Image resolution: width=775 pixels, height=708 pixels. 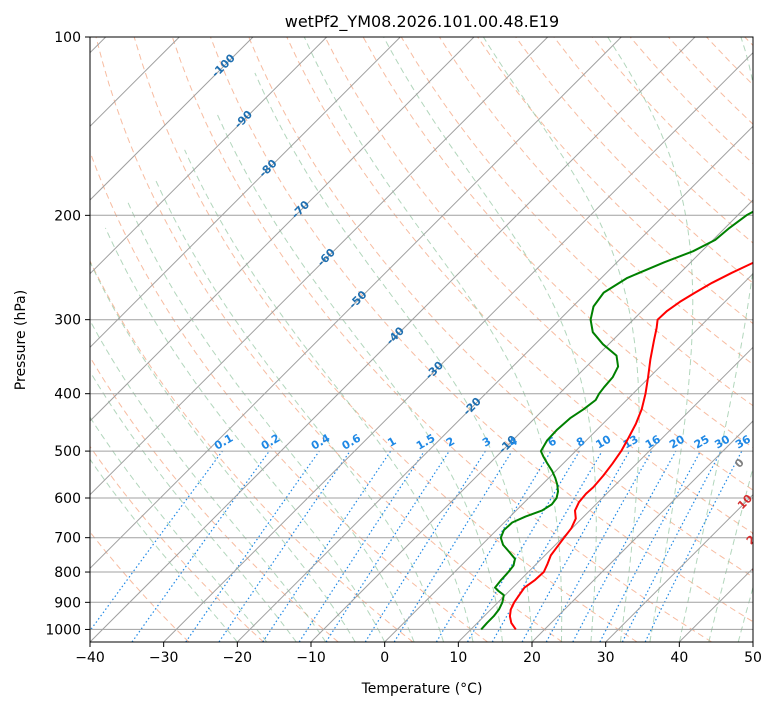 What do you see at coordinates (679, 658) in the screenshot?
I see `x-tick-label: 40` at bounding box center [679, 658].